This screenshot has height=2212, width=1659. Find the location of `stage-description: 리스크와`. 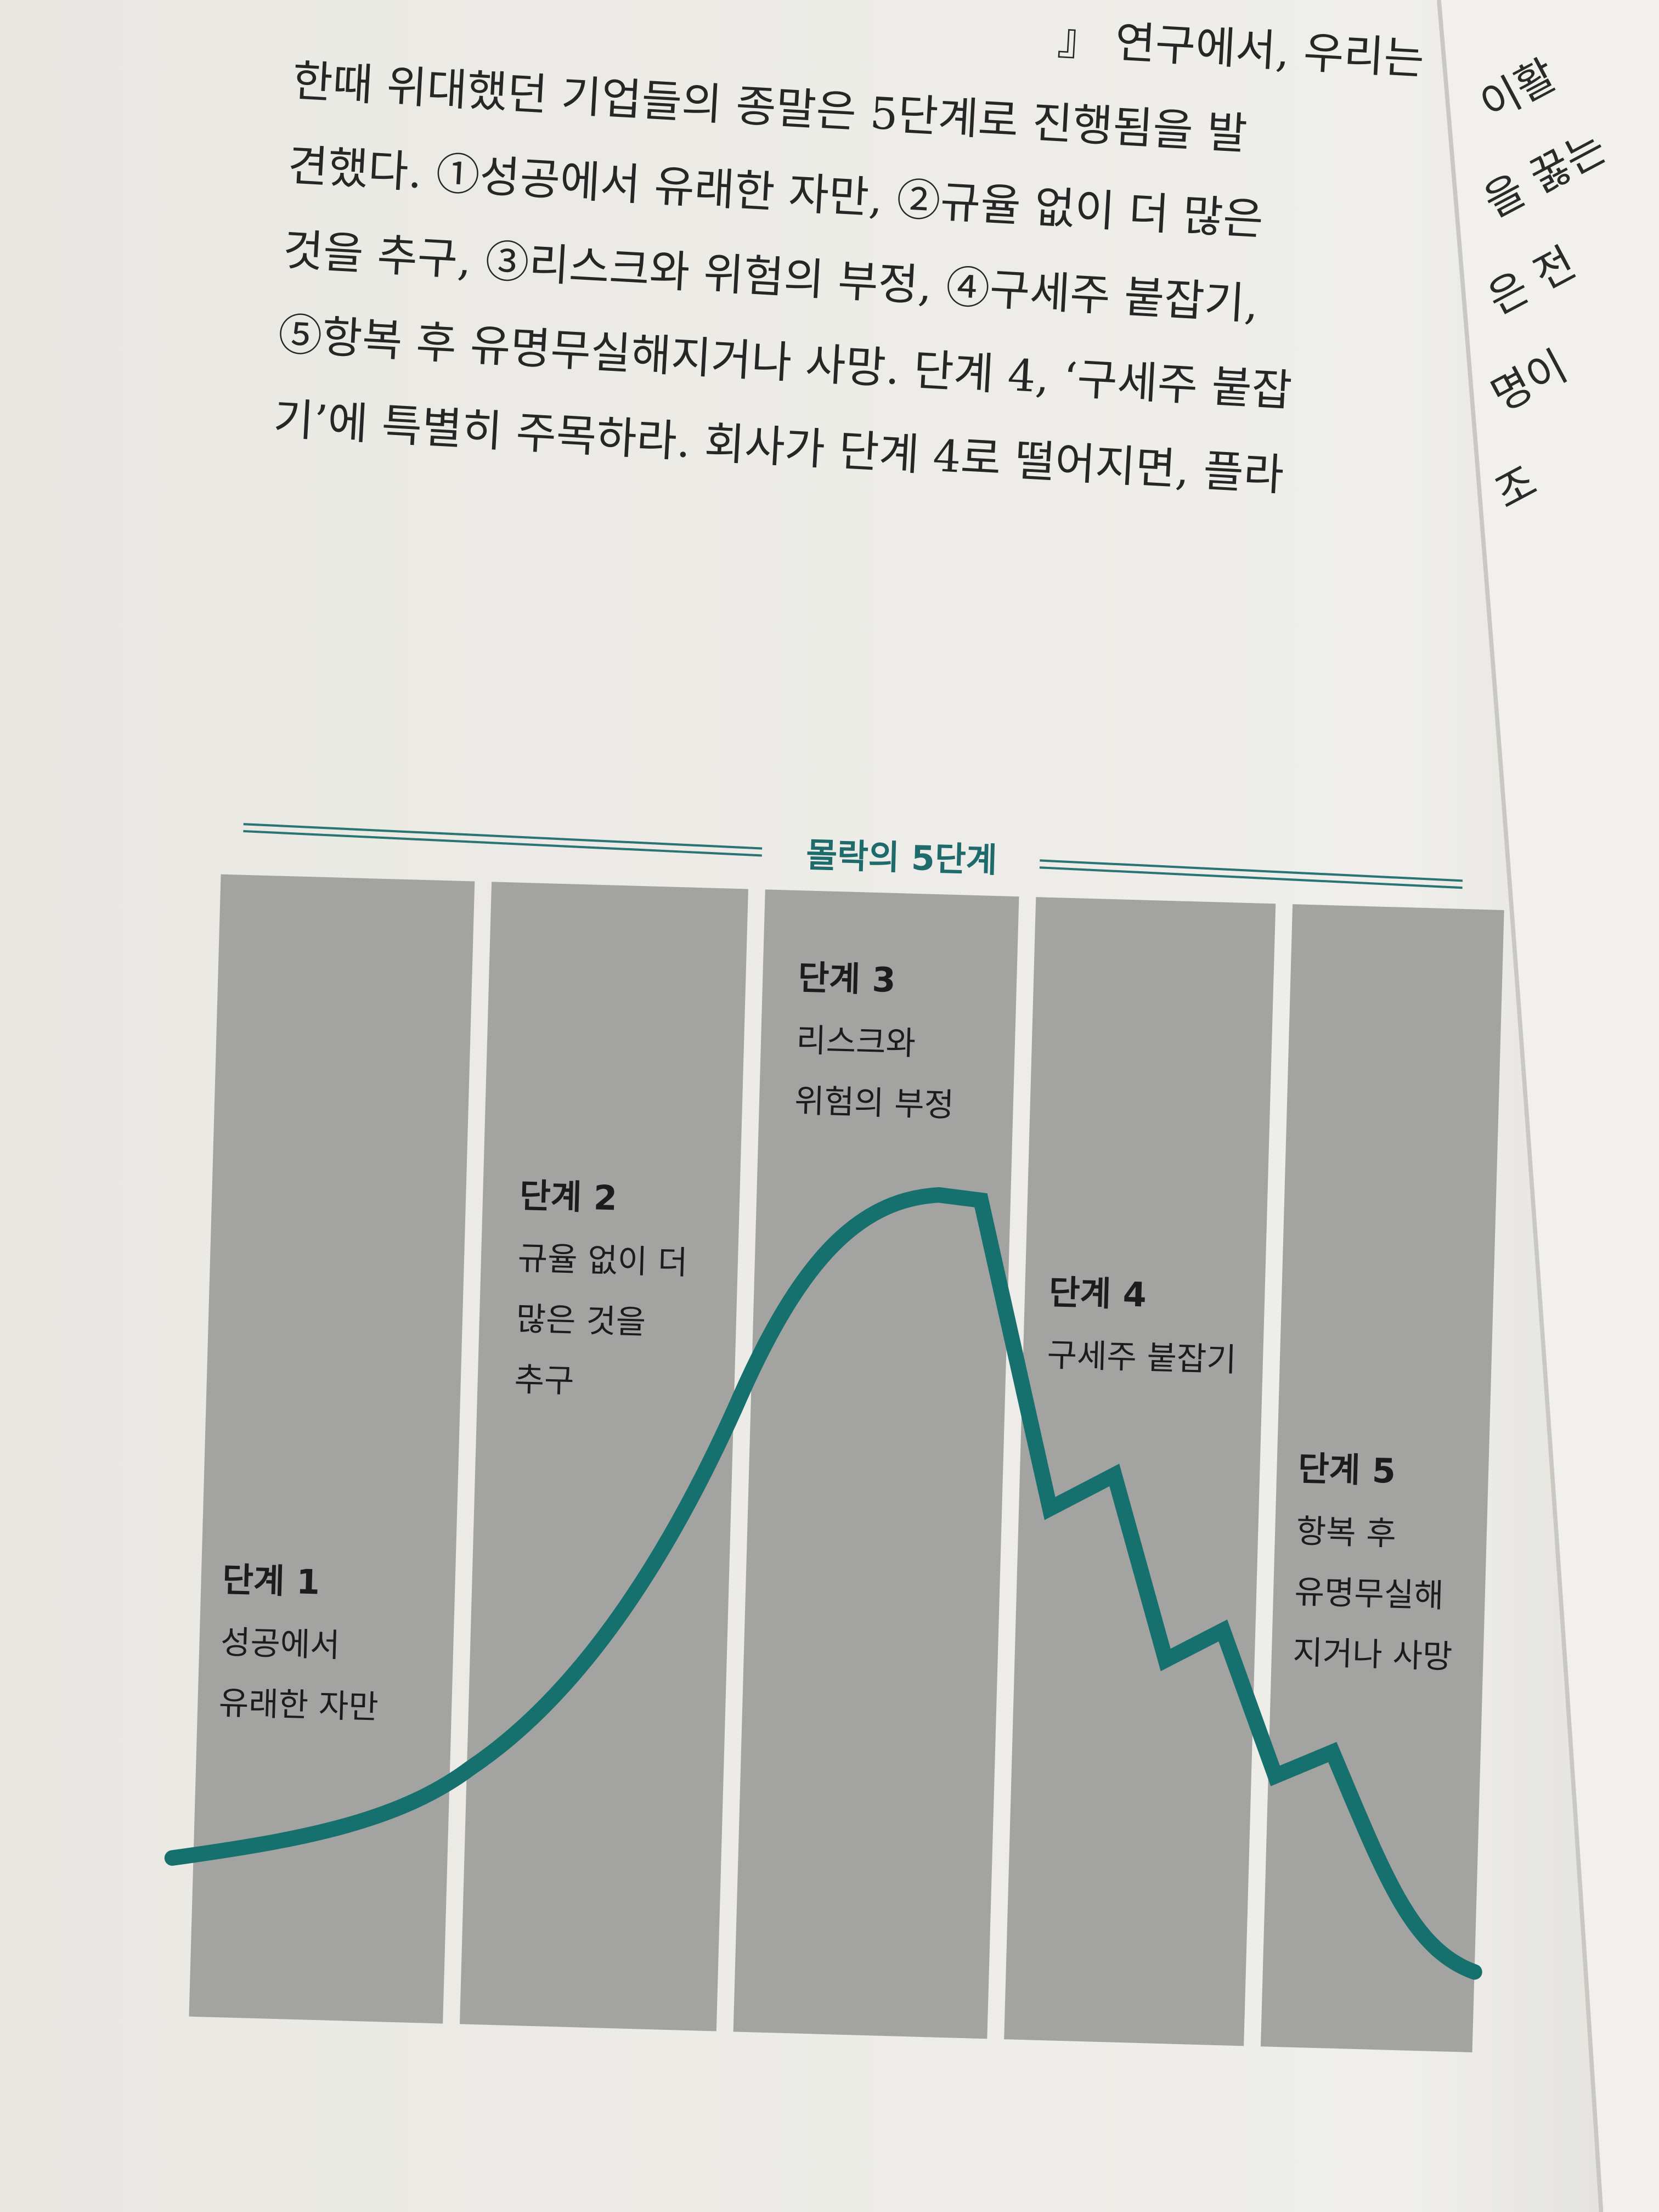

stage-description: 리스크와 is located at coordinates (856, 1041).